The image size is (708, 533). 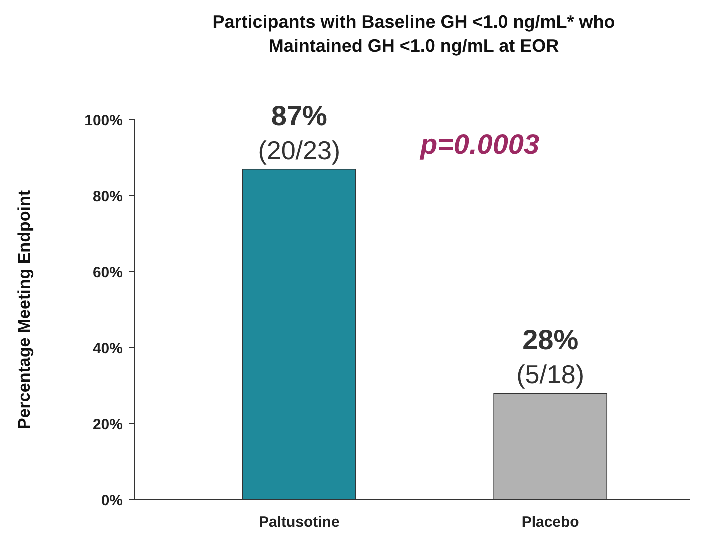 What do you see at coordinates (107, 197) in the screenshot?
I see `y-tick-label: 80%` at bounding box center [107, 197].